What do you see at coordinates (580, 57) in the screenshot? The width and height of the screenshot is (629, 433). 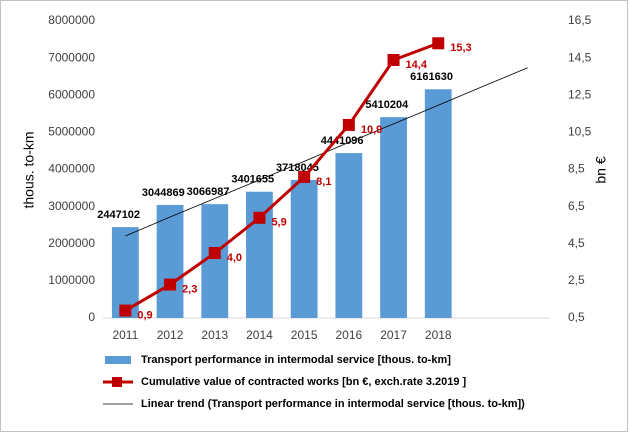 I see `y2-tick-label: 14,5` at bounding box center [580, 57].